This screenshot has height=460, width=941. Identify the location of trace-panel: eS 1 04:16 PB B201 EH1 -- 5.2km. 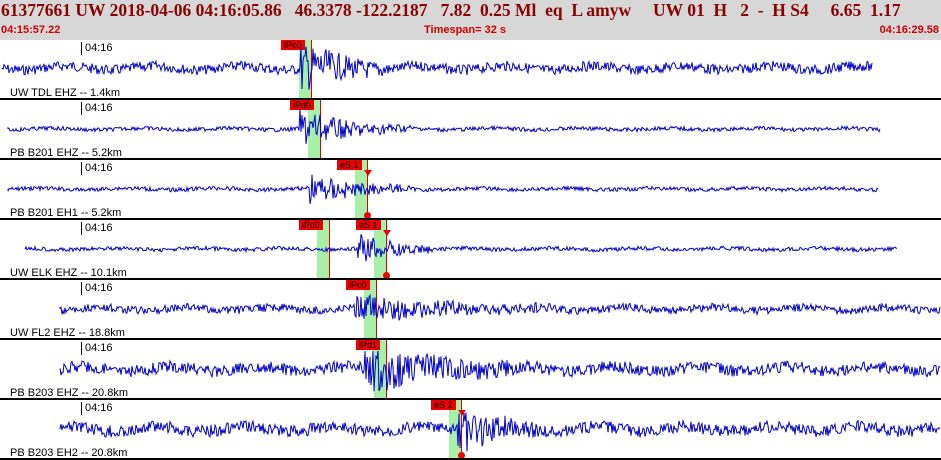
(470, 190).